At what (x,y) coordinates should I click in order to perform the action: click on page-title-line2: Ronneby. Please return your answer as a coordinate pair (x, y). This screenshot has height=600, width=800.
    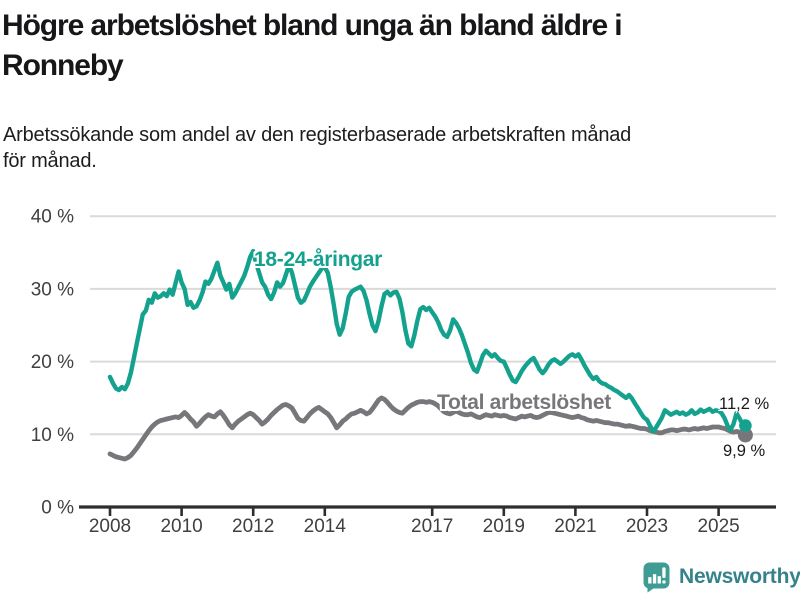
    Looking at the image, I should click on (63, 65).